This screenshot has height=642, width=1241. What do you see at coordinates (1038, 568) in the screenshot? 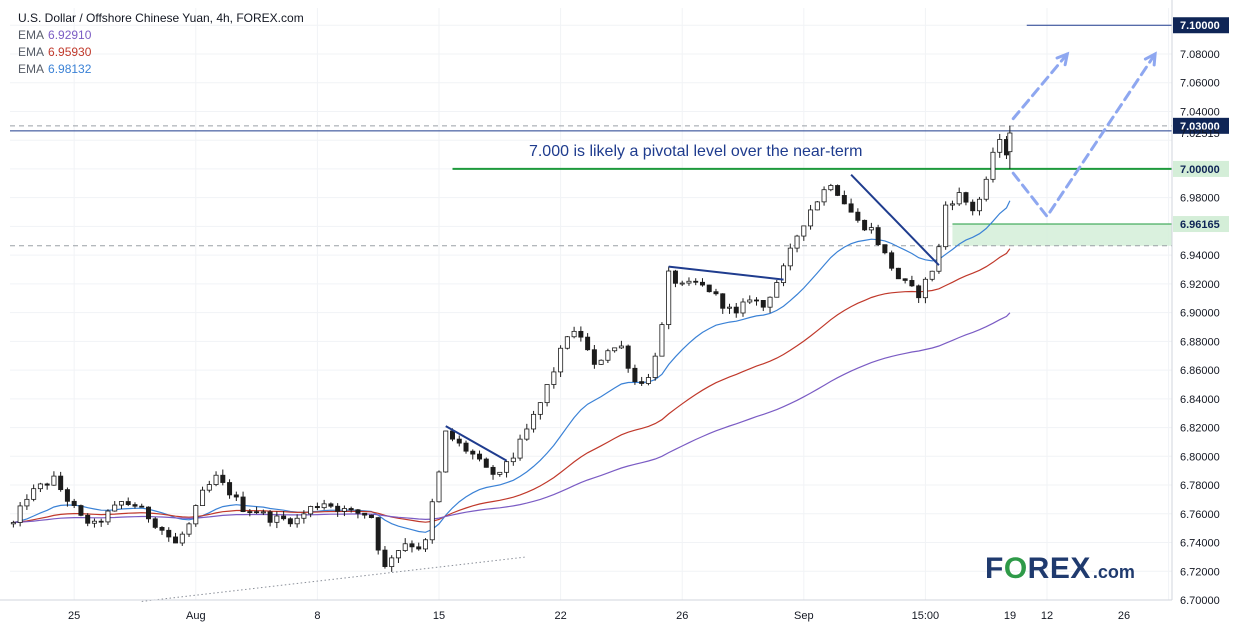
I see `logo-wordmark: FOREX` at bounding box center [1038, 568].